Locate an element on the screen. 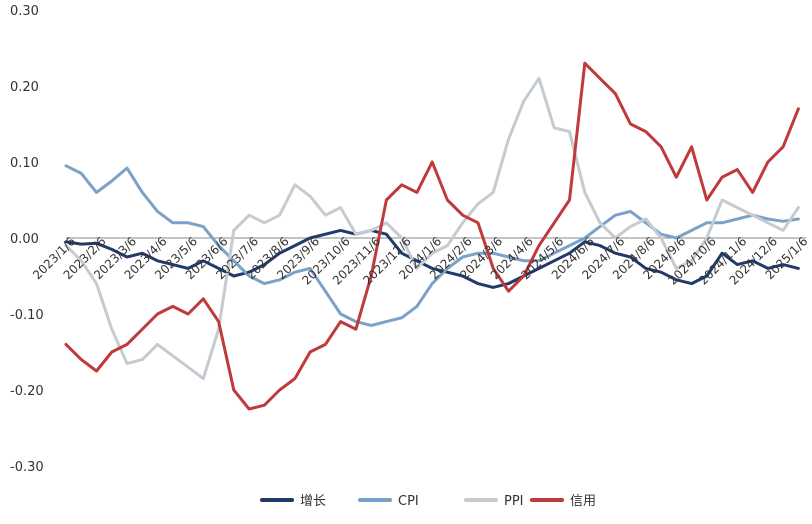 The height and width of the screenshot is (524, 812). legend-label: 信用 is located at coordinates (583, 501).